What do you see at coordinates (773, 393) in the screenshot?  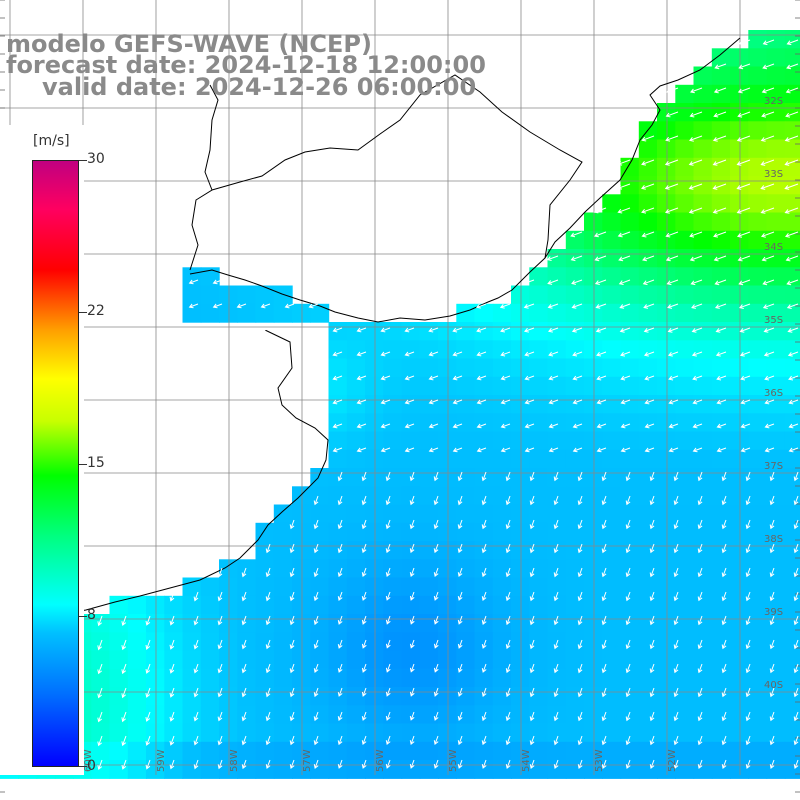 I see `latitude-labels: 32S 33S 34S 35S 36S 37S 38S 39S 40S` at bounding box center [773, 393].